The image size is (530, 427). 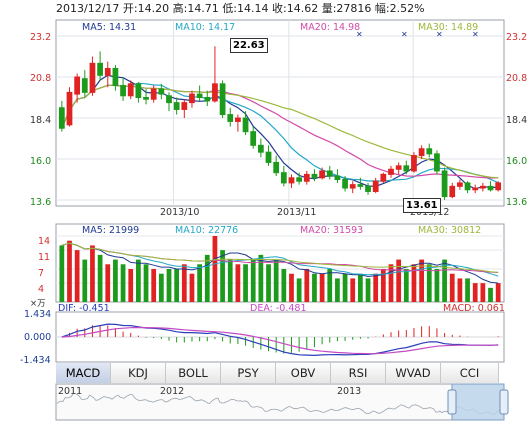 I want to click on macd-y-tick: -1.434, so click(x=35, y=360).